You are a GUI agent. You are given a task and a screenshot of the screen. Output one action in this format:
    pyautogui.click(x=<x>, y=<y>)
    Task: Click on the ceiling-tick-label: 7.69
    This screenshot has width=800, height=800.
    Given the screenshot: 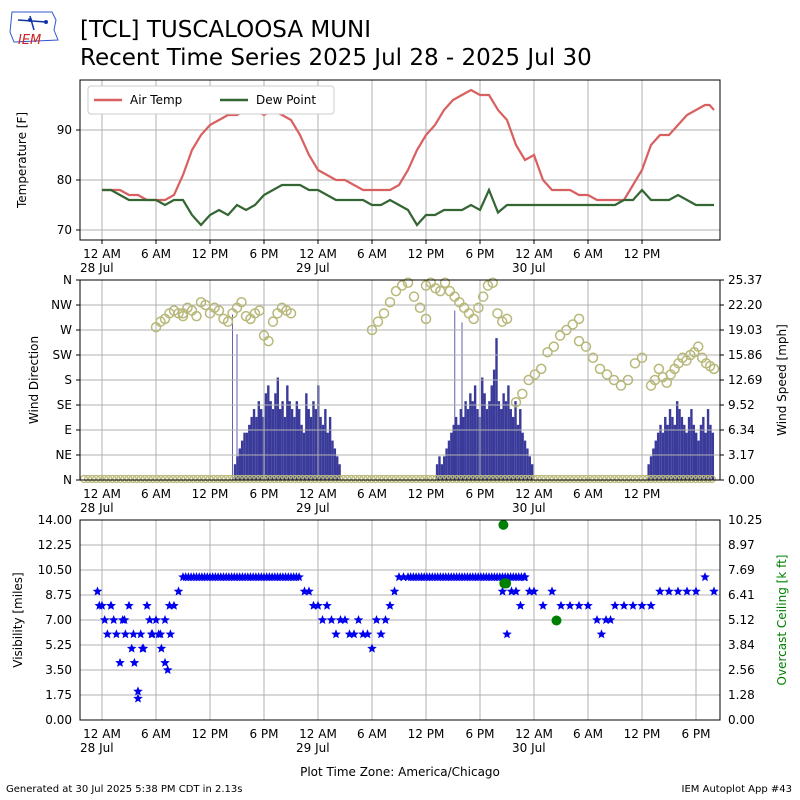 What is the action you would take?
    pyautogui.click(x=741, y=570)
    